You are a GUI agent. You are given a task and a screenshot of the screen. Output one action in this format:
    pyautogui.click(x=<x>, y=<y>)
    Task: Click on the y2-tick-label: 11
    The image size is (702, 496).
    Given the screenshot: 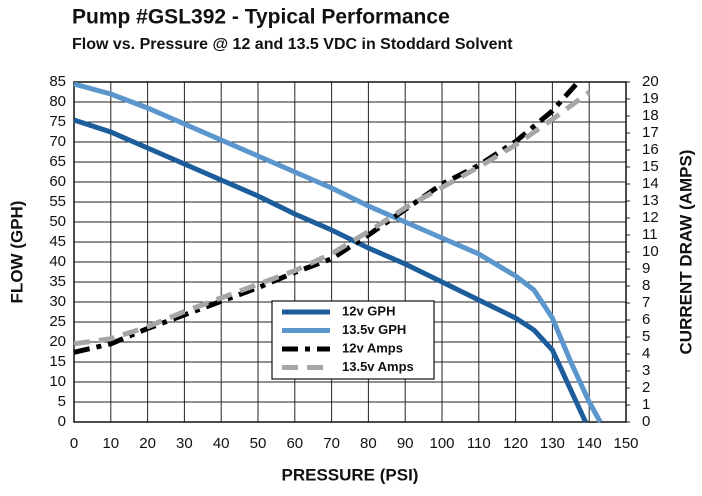 What is the action you would take?
    pyautogui.click(x=650, y=234)
    